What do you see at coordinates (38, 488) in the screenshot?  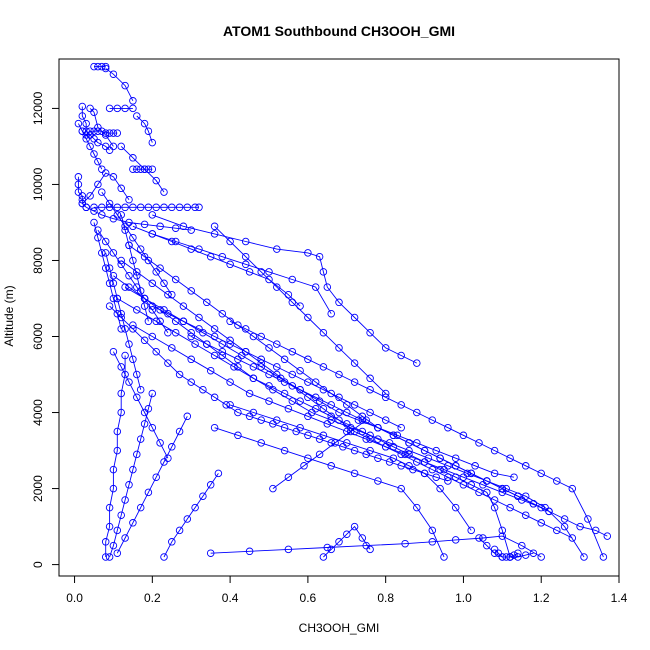 I see `y-tick-label: 2000` at bounding box center [38, 488].